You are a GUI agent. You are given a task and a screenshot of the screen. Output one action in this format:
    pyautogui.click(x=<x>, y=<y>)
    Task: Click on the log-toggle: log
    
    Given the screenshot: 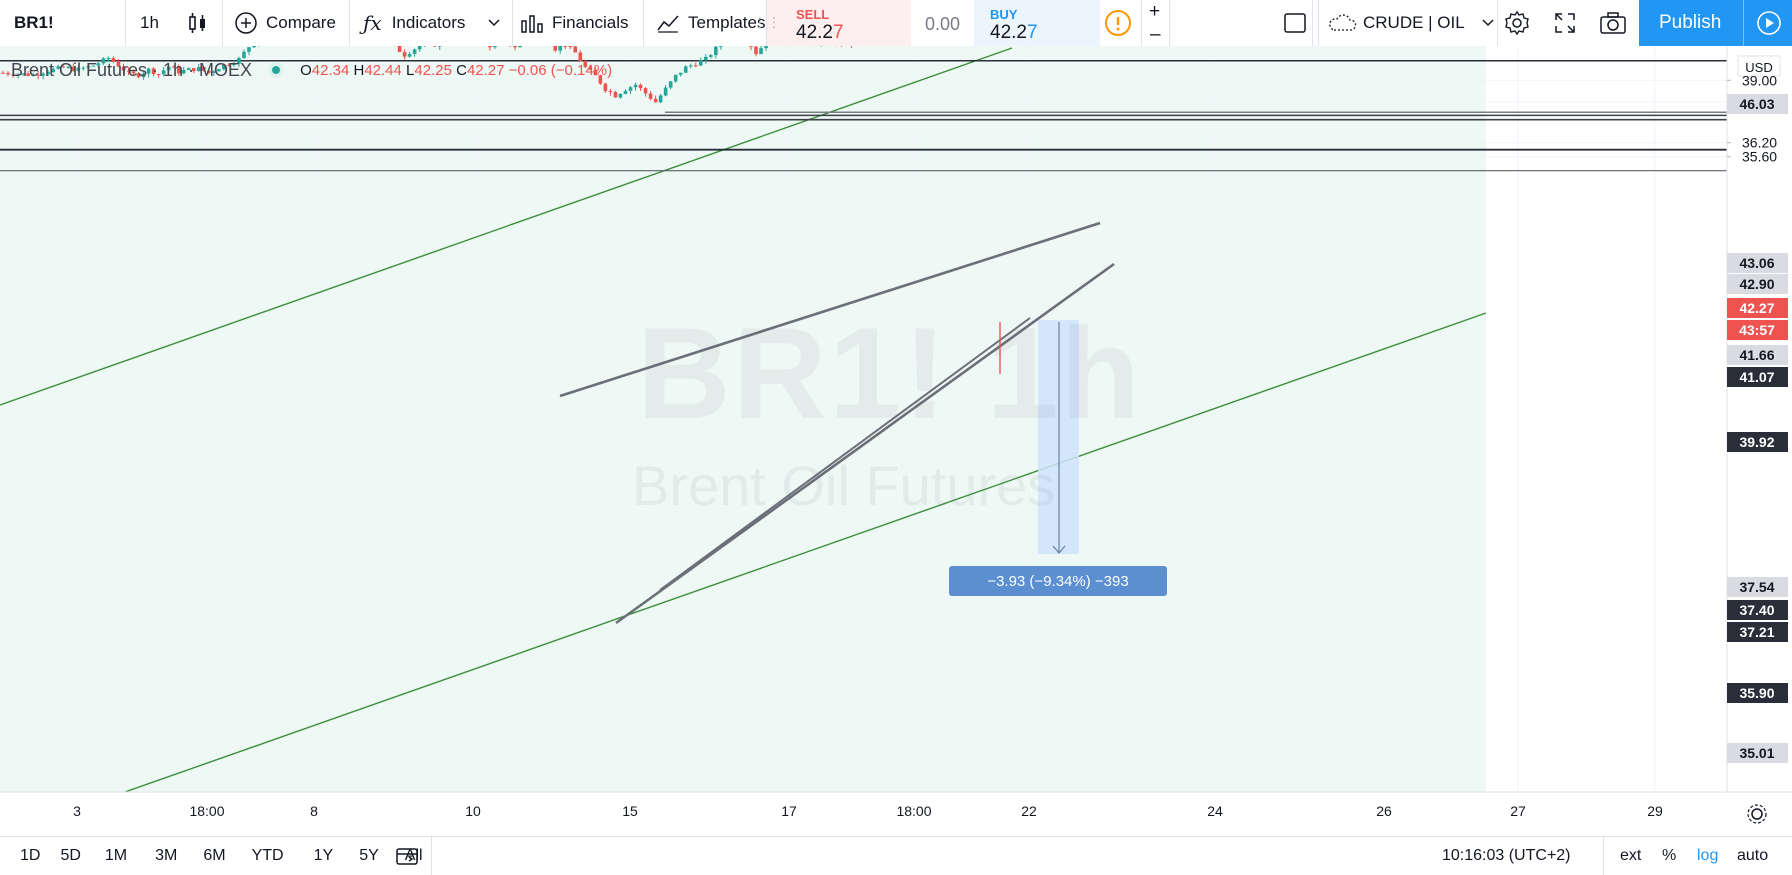 What is the action you would take?
    pyautogui.click(x=1707, y=856)
    